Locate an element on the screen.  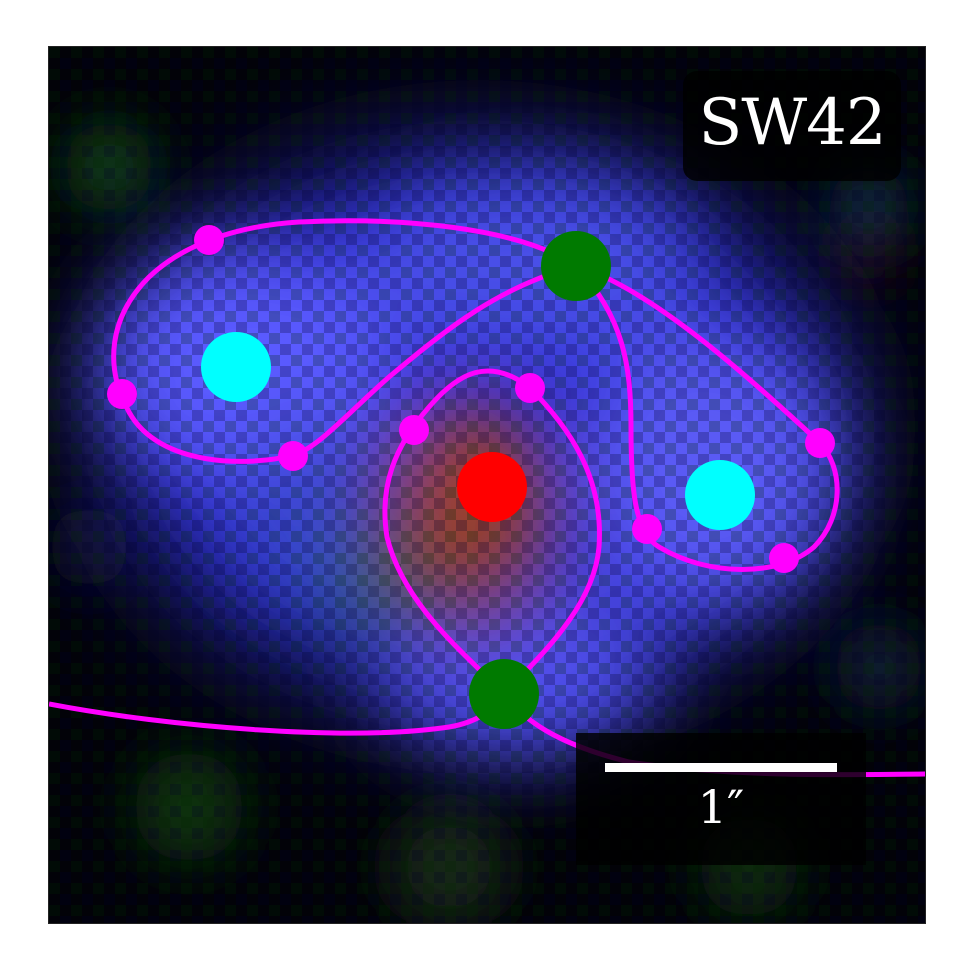
scale-bar-label: 1″ is located at coordinates (721, 807).